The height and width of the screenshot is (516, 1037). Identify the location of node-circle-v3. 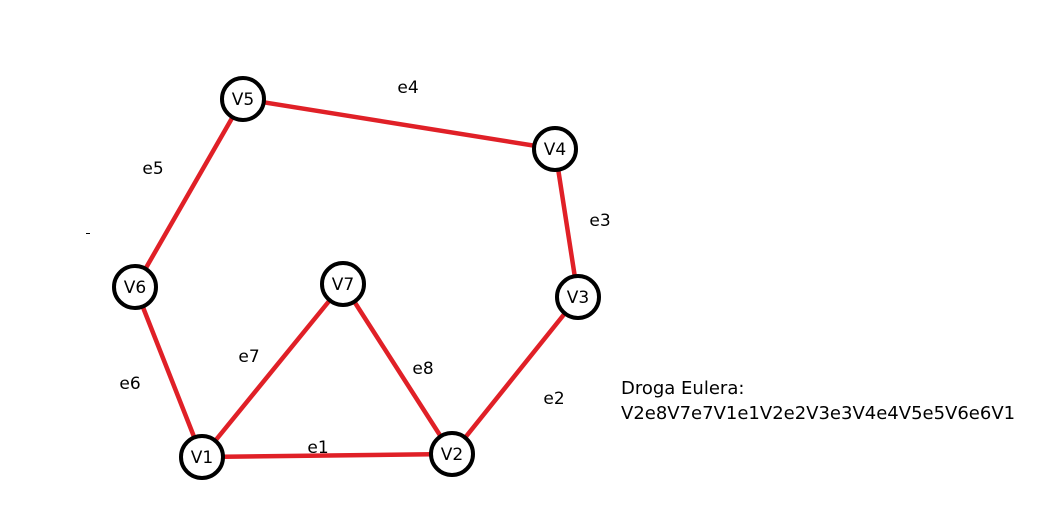
(578, 297).